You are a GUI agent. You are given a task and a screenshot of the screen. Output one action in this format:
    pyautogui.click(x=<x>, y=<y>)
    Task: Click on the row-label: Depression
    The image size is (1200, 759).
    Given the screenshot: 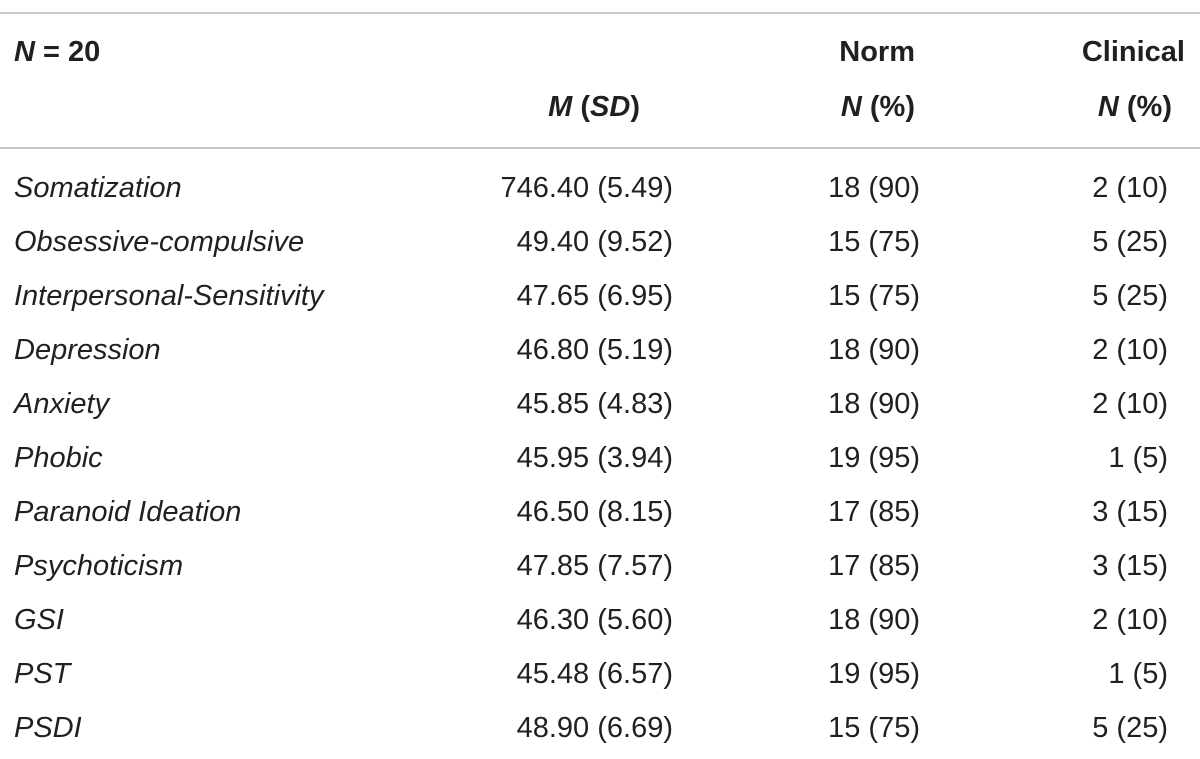 What is the action you would take?
    pyautogui.click(x=87, y=350)
    